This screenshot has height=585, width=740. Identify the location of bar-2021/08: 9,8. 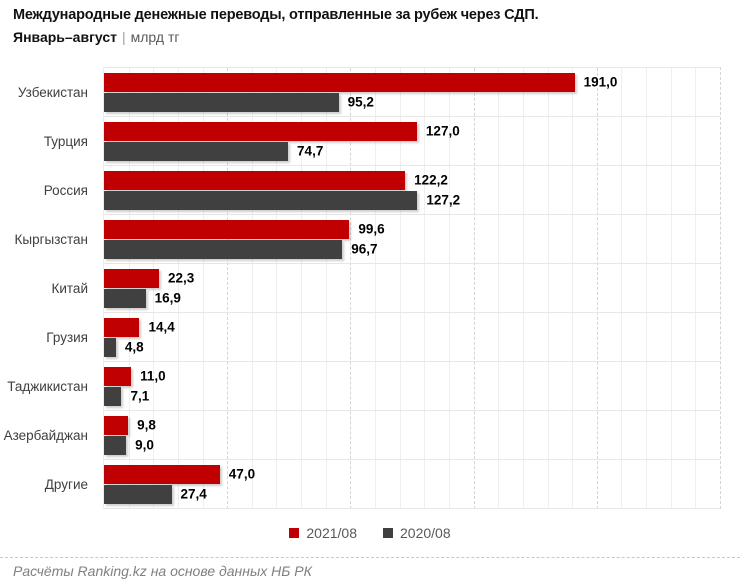
(130, 425).